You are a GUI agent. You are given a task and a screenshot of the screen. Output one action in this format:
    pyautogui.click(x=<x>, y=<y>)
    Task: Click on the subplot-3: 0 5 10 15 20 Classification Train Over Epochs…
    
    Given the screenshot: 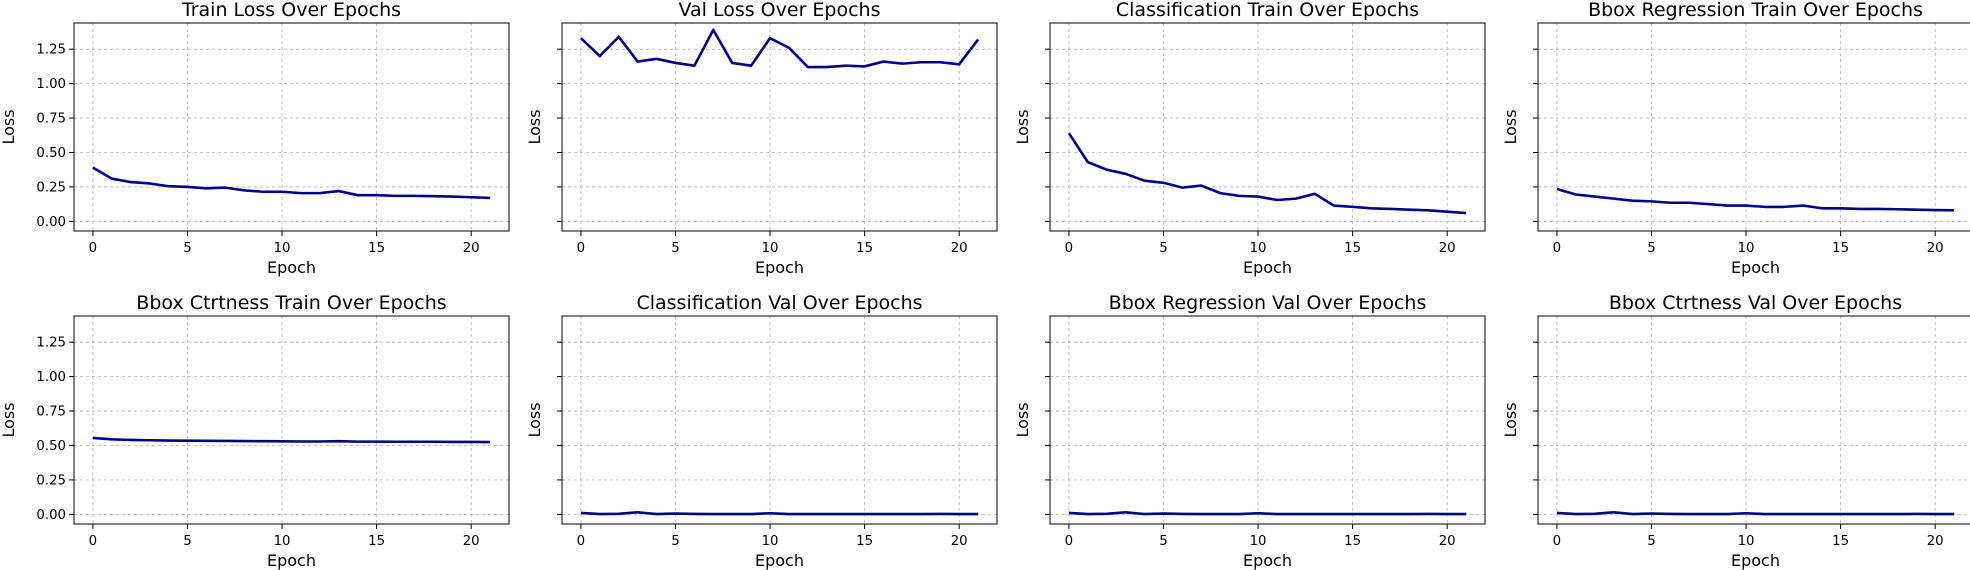 What is the action you would take?
    pyautogui.click(x=1249, y=138)
    